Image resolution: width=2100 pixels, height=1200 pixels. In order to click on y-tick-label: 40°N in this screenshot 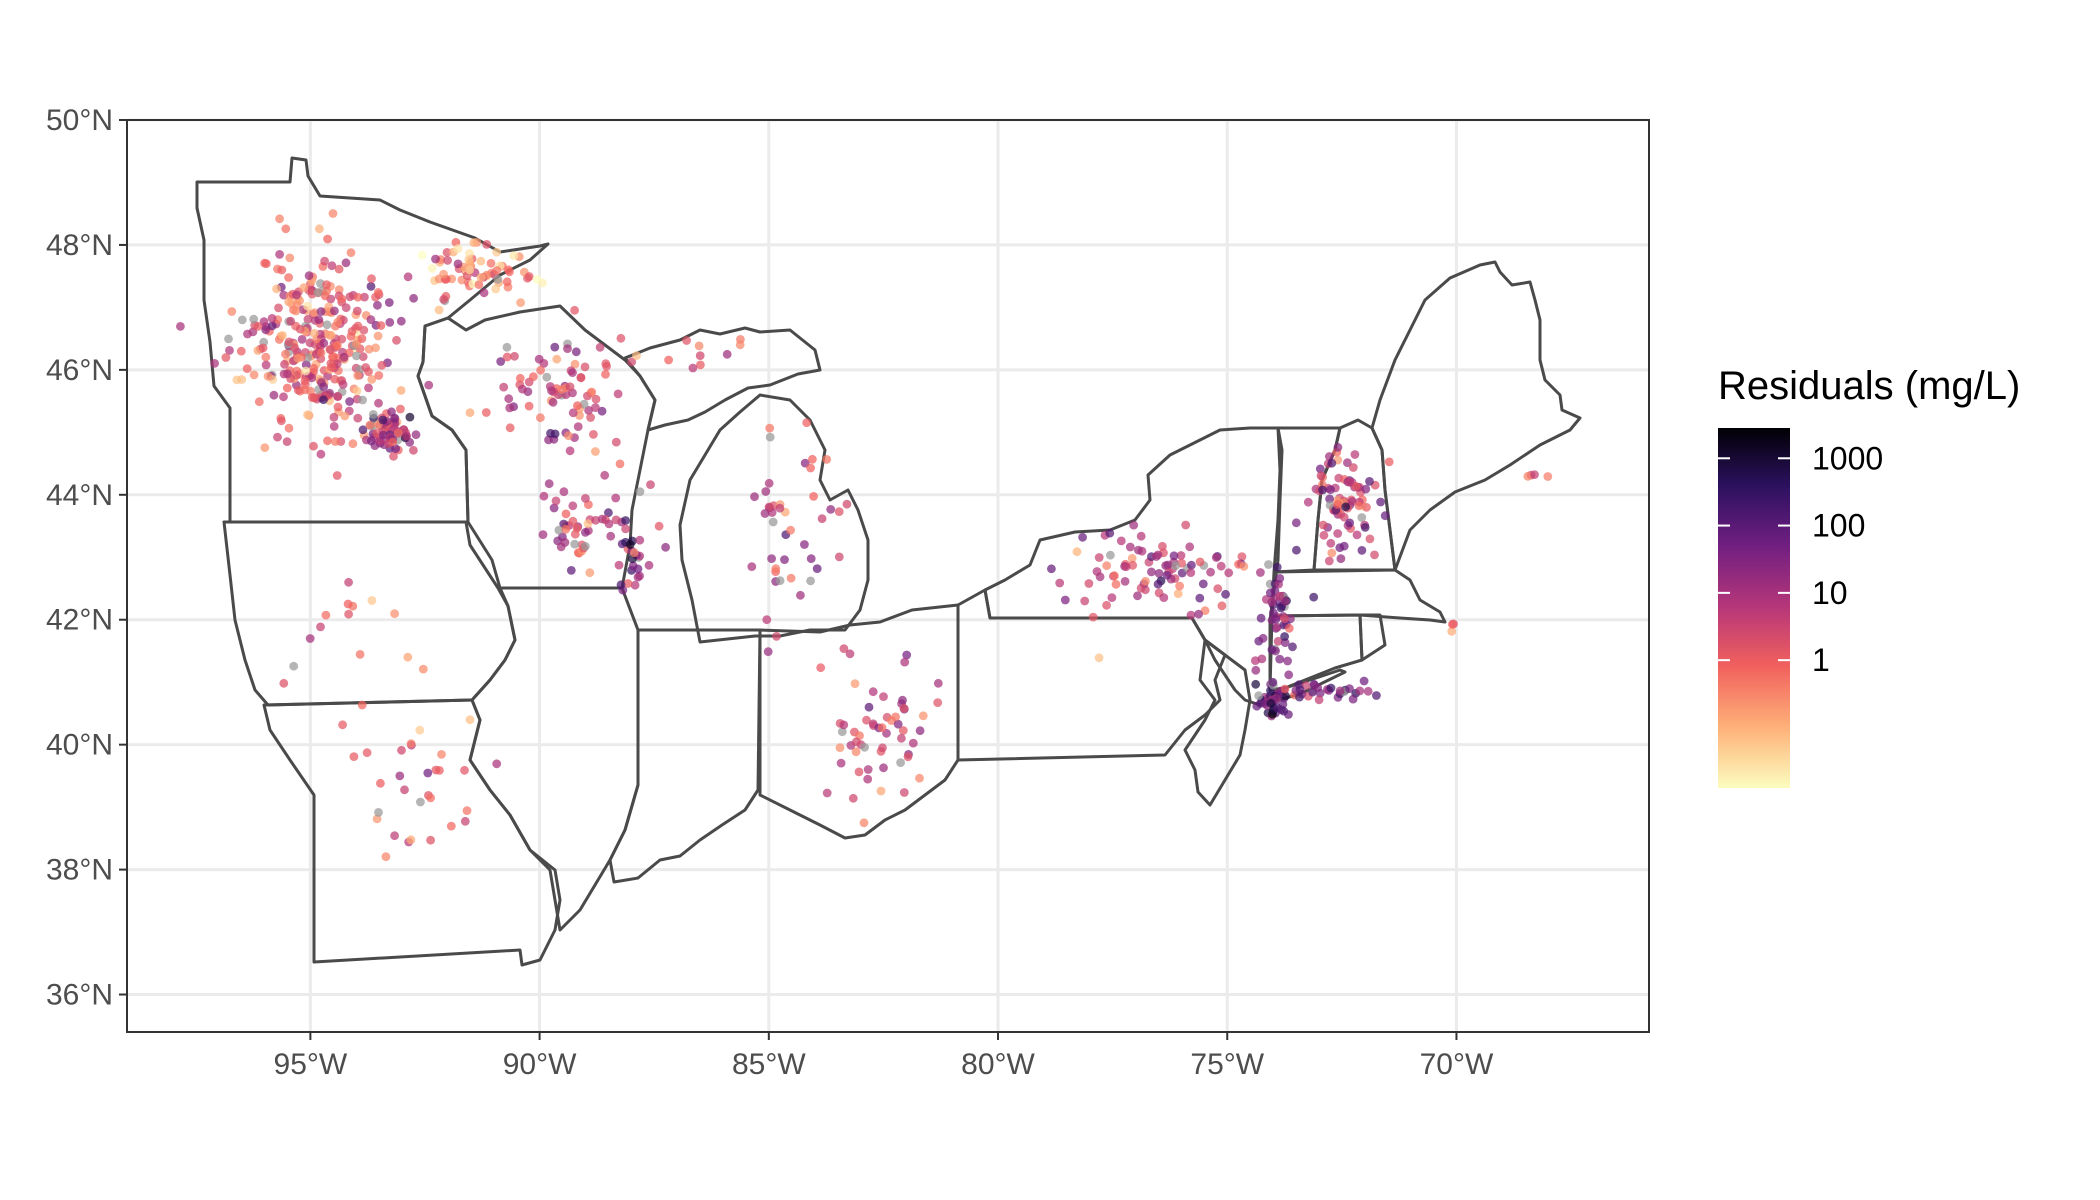, I will do `click(79, 745)`.